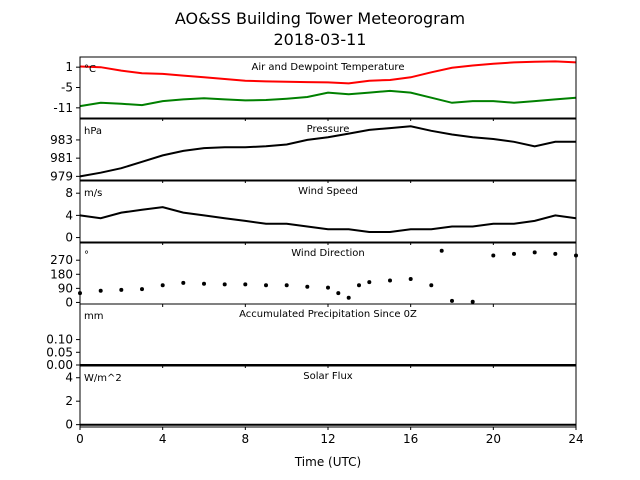 The width and height of the screenshot is (640, 480). I want to click on panel-2-ytick-label: 4, so click(69, 215).